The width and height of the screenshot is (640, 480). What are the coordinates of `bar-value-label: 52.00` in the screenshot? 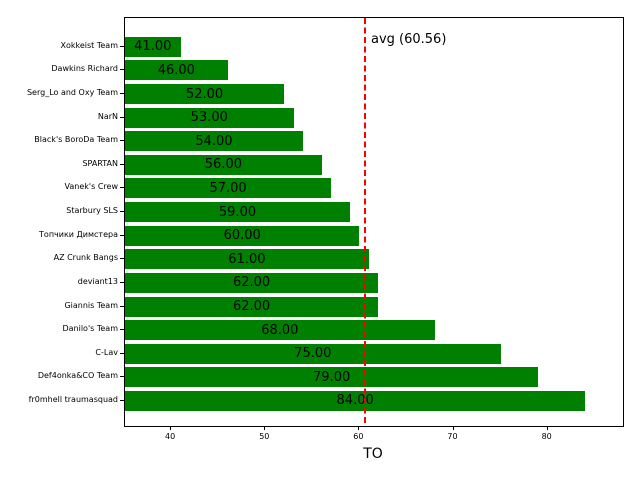 It's located at (204, 94).